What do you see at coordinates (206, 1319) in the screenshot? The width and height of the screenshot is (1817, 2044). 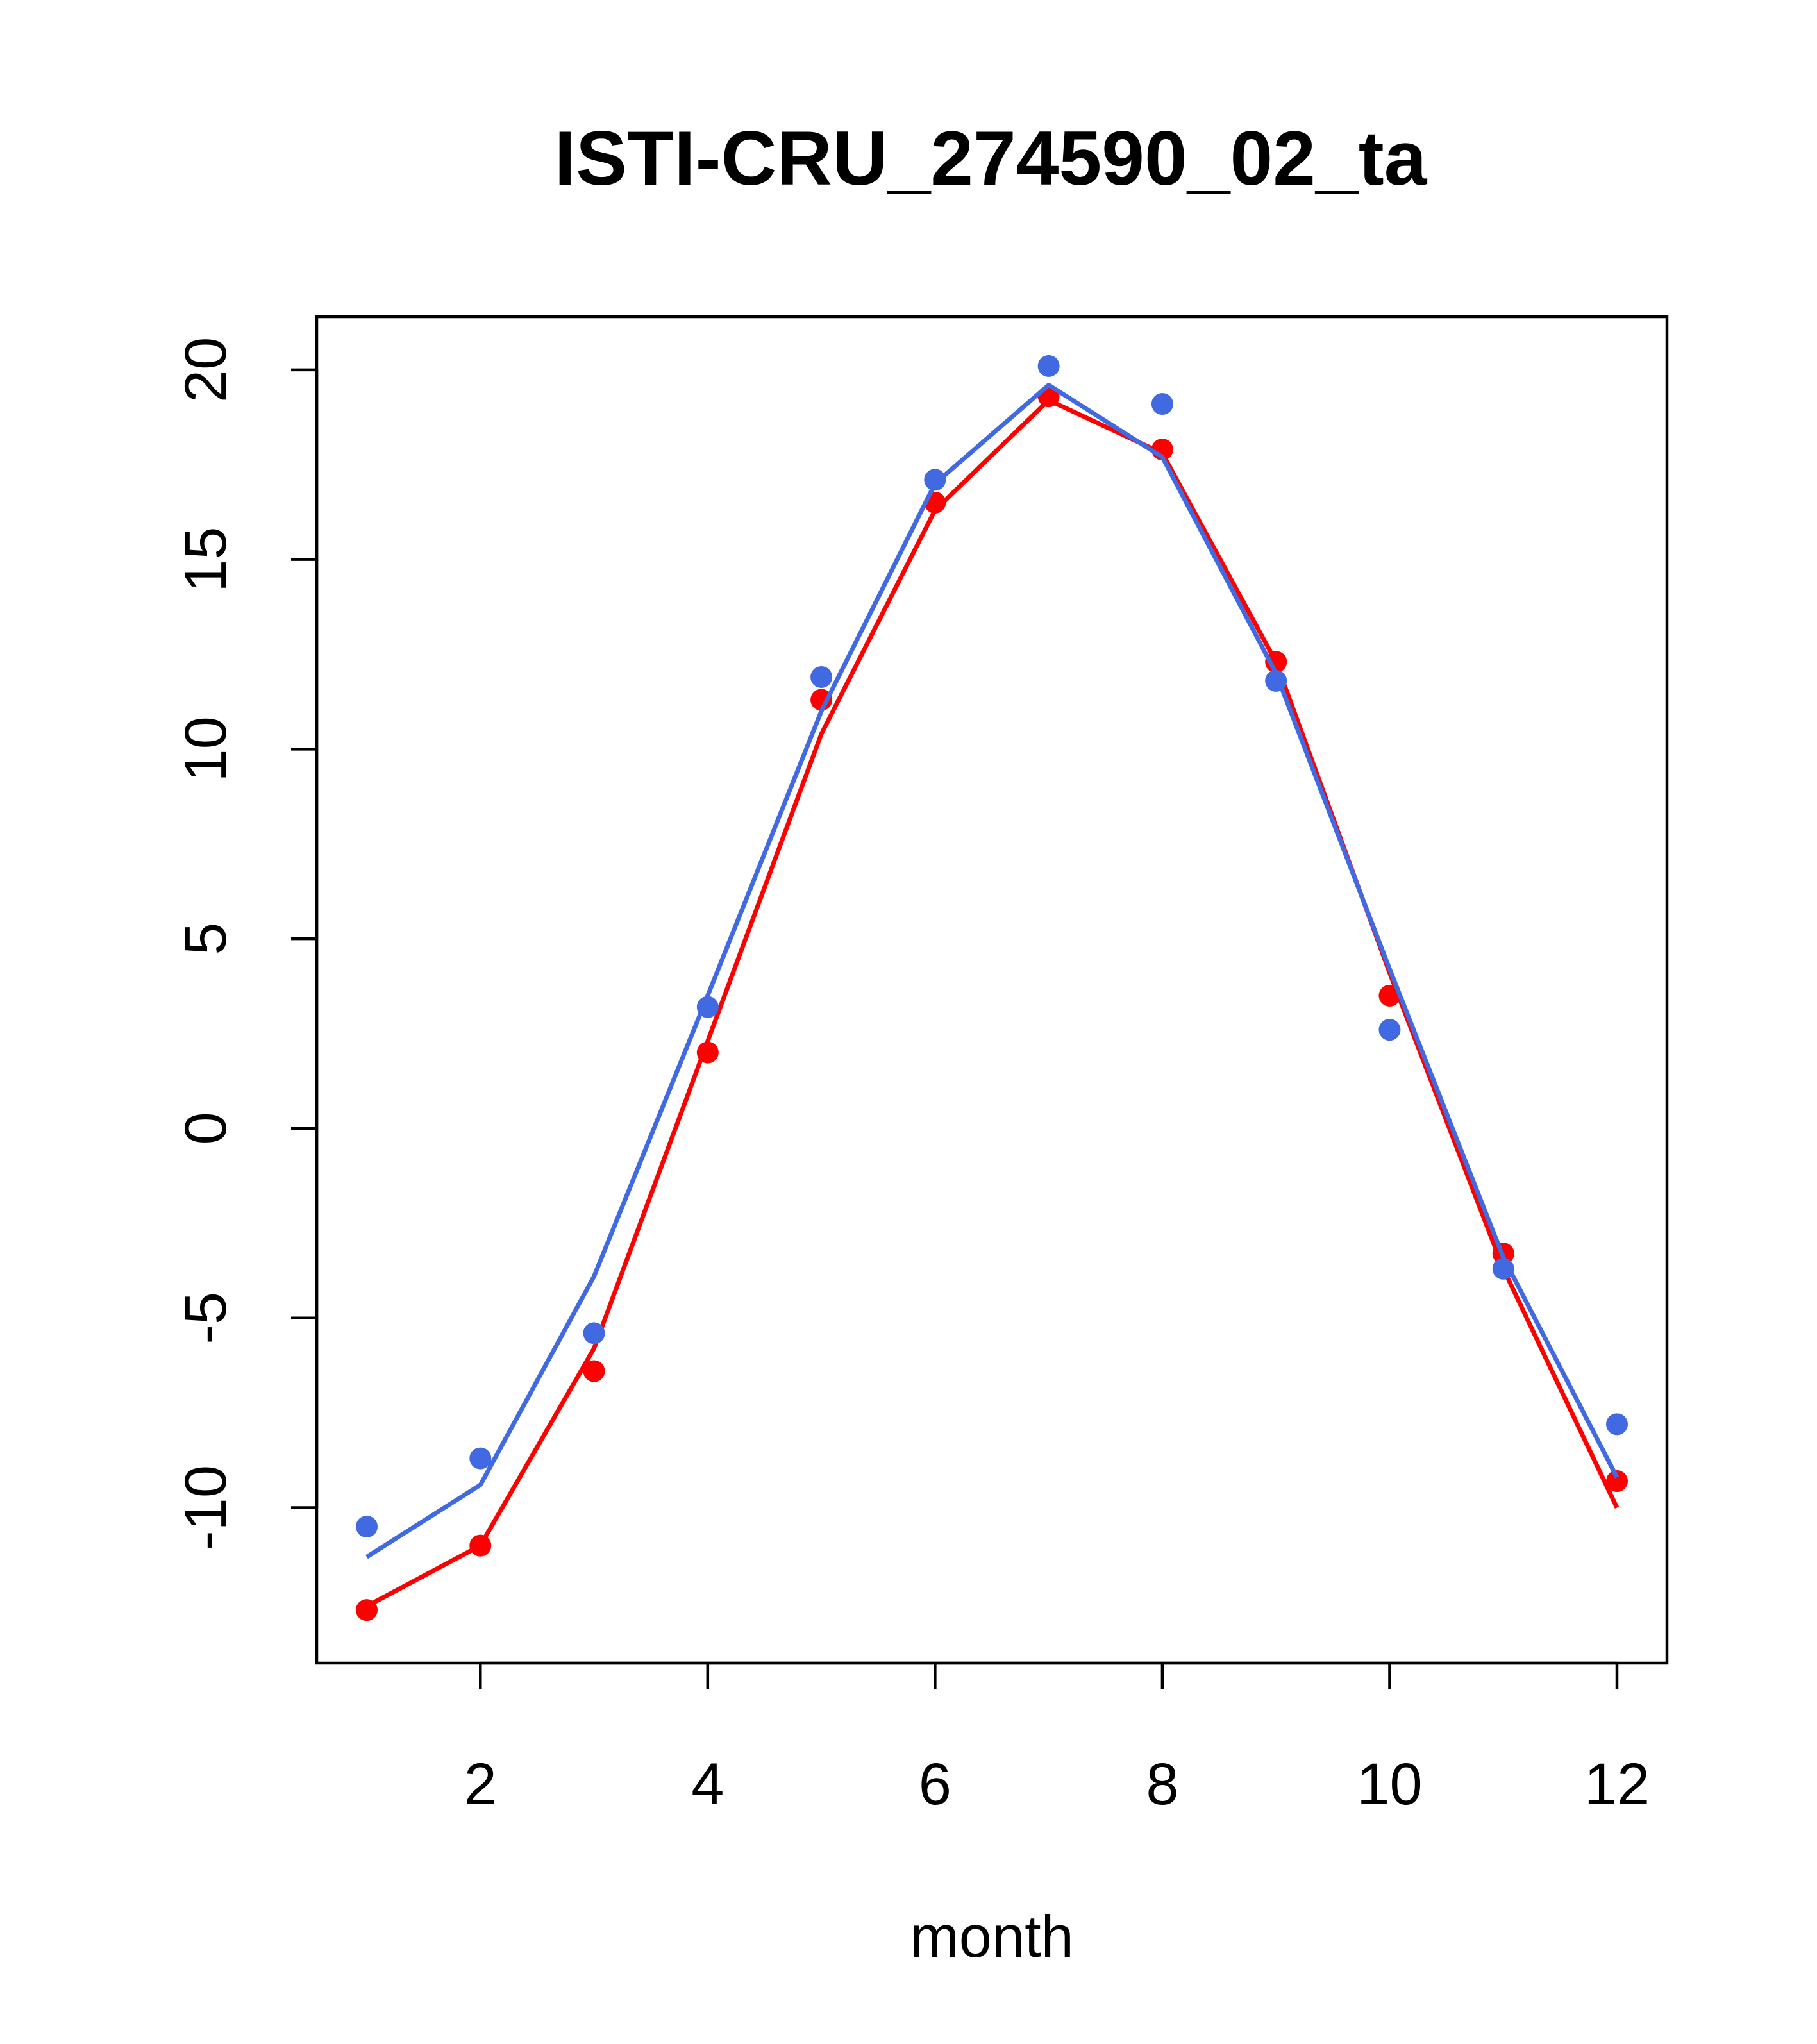 I see `y-tick-label: -5` at bounding box center [206, 1319].